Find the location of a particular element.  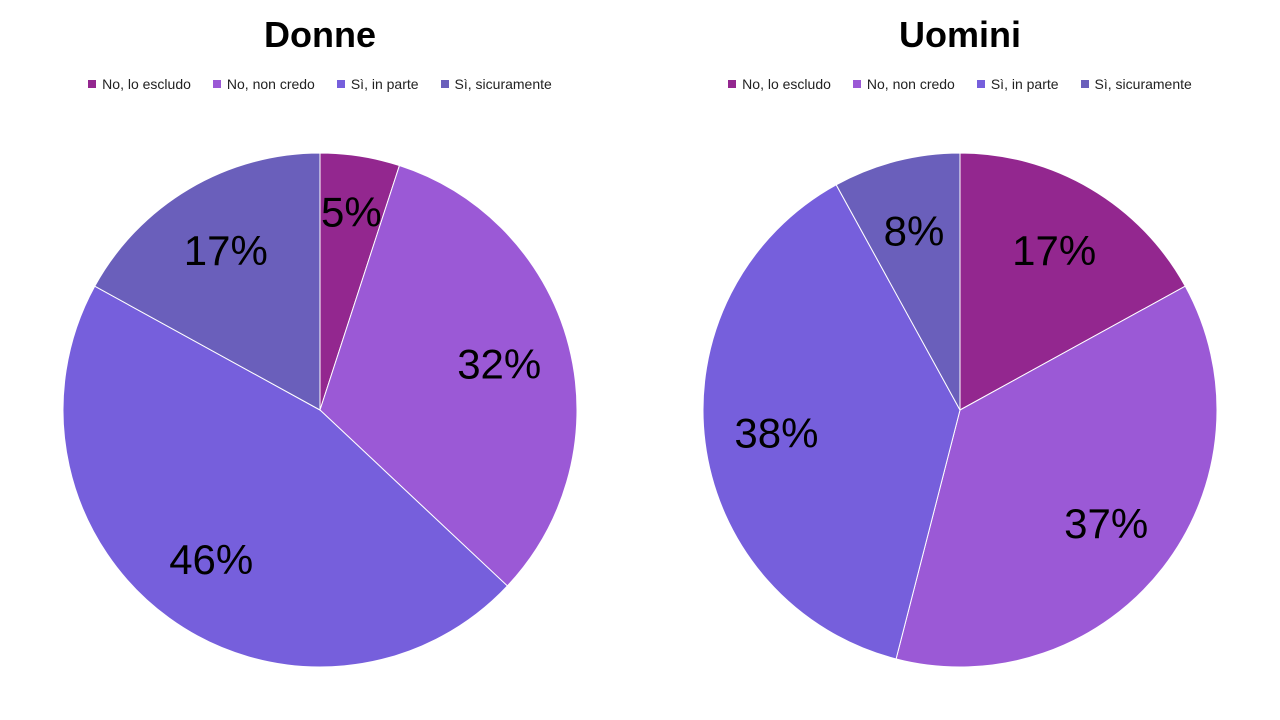

data-label: 38% is located at coordinates (776, 433).